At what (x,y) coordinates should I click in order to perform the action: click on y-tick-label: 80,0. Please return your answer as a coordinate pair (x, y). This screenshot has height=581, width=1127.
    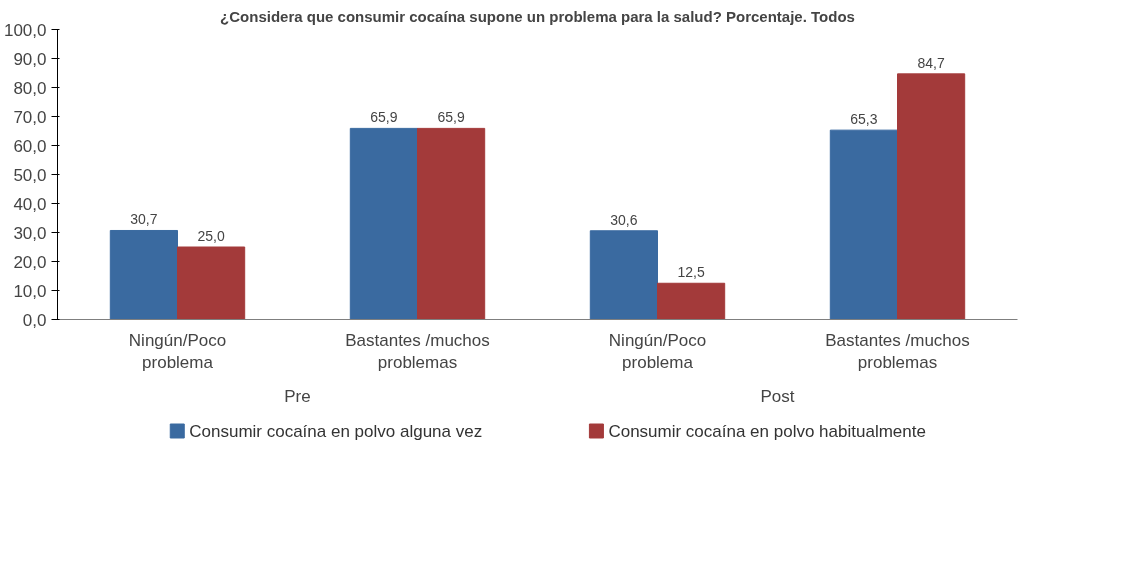
    Looking at the image, I should click on (30, 88).